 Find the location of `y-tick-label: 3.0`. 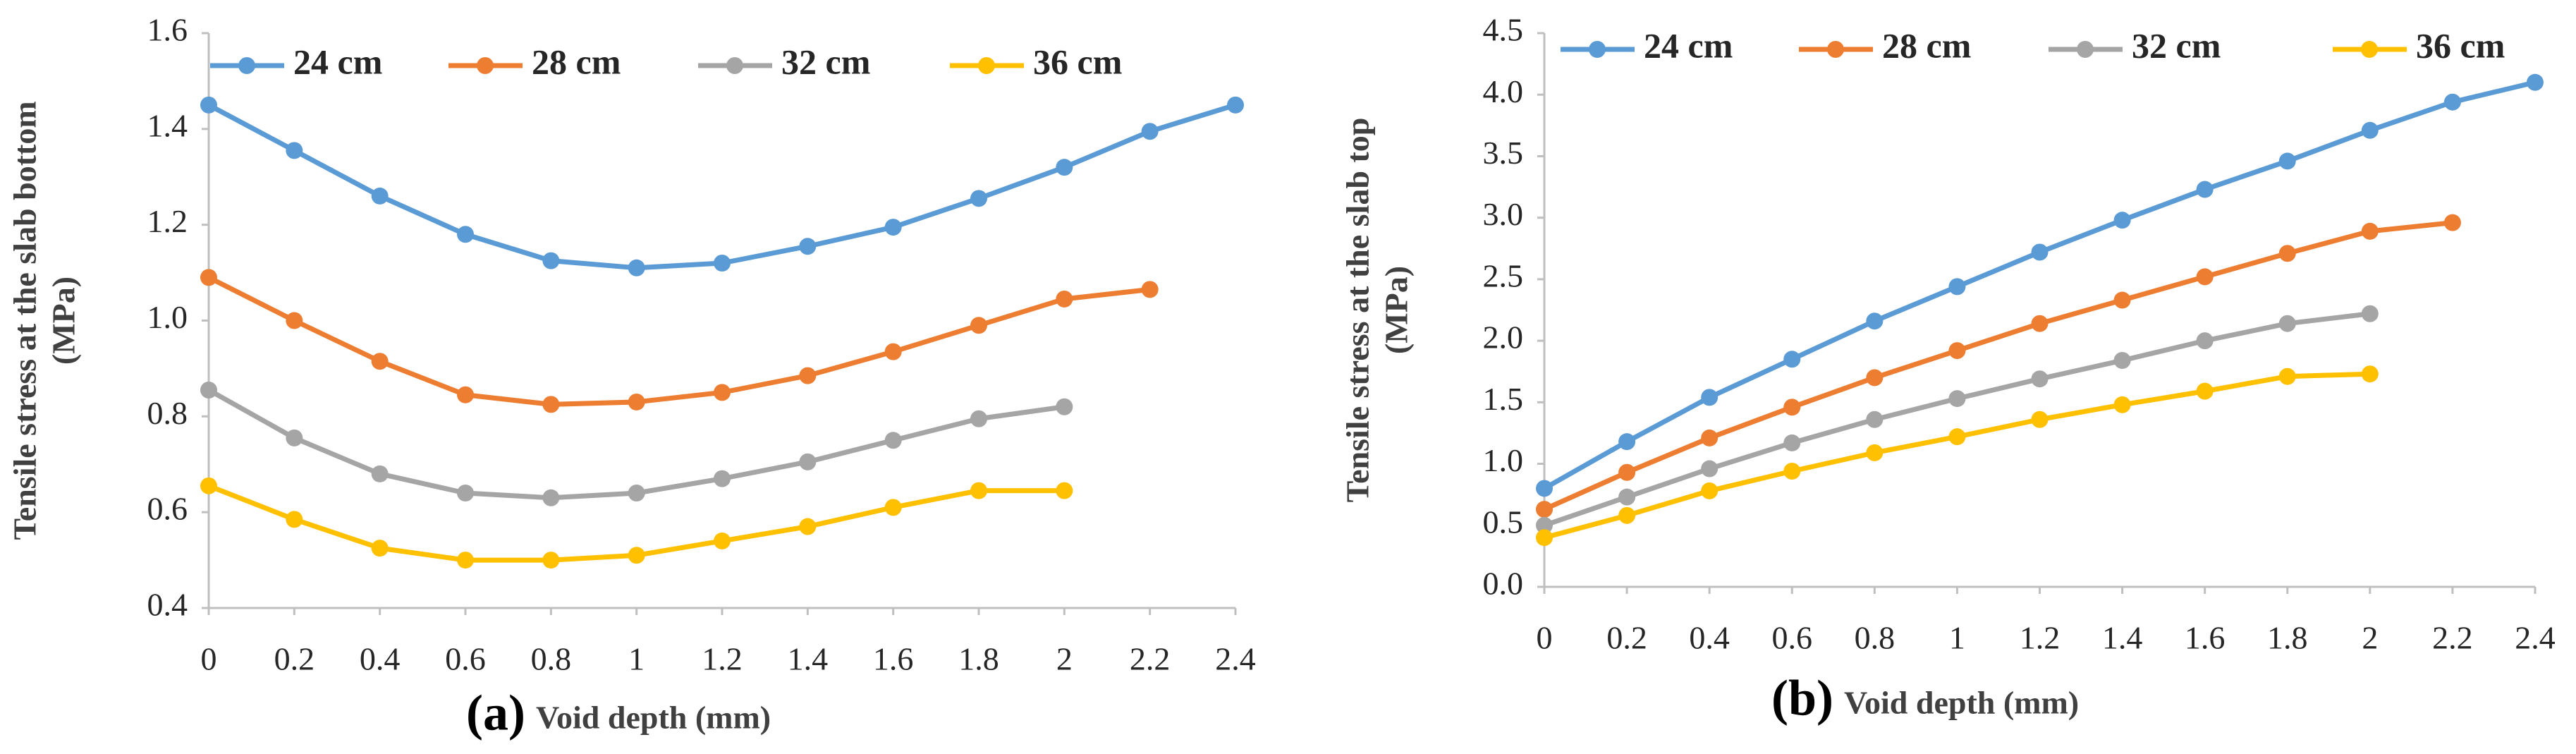

y-tick-label: 3.0 is located at coordinates (1503, 214).